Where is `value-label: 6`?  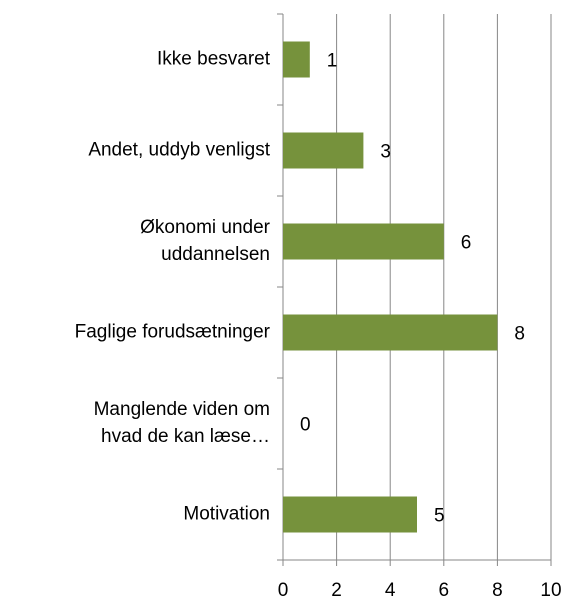 value-label: 6 is located at coordinates (466, 243).